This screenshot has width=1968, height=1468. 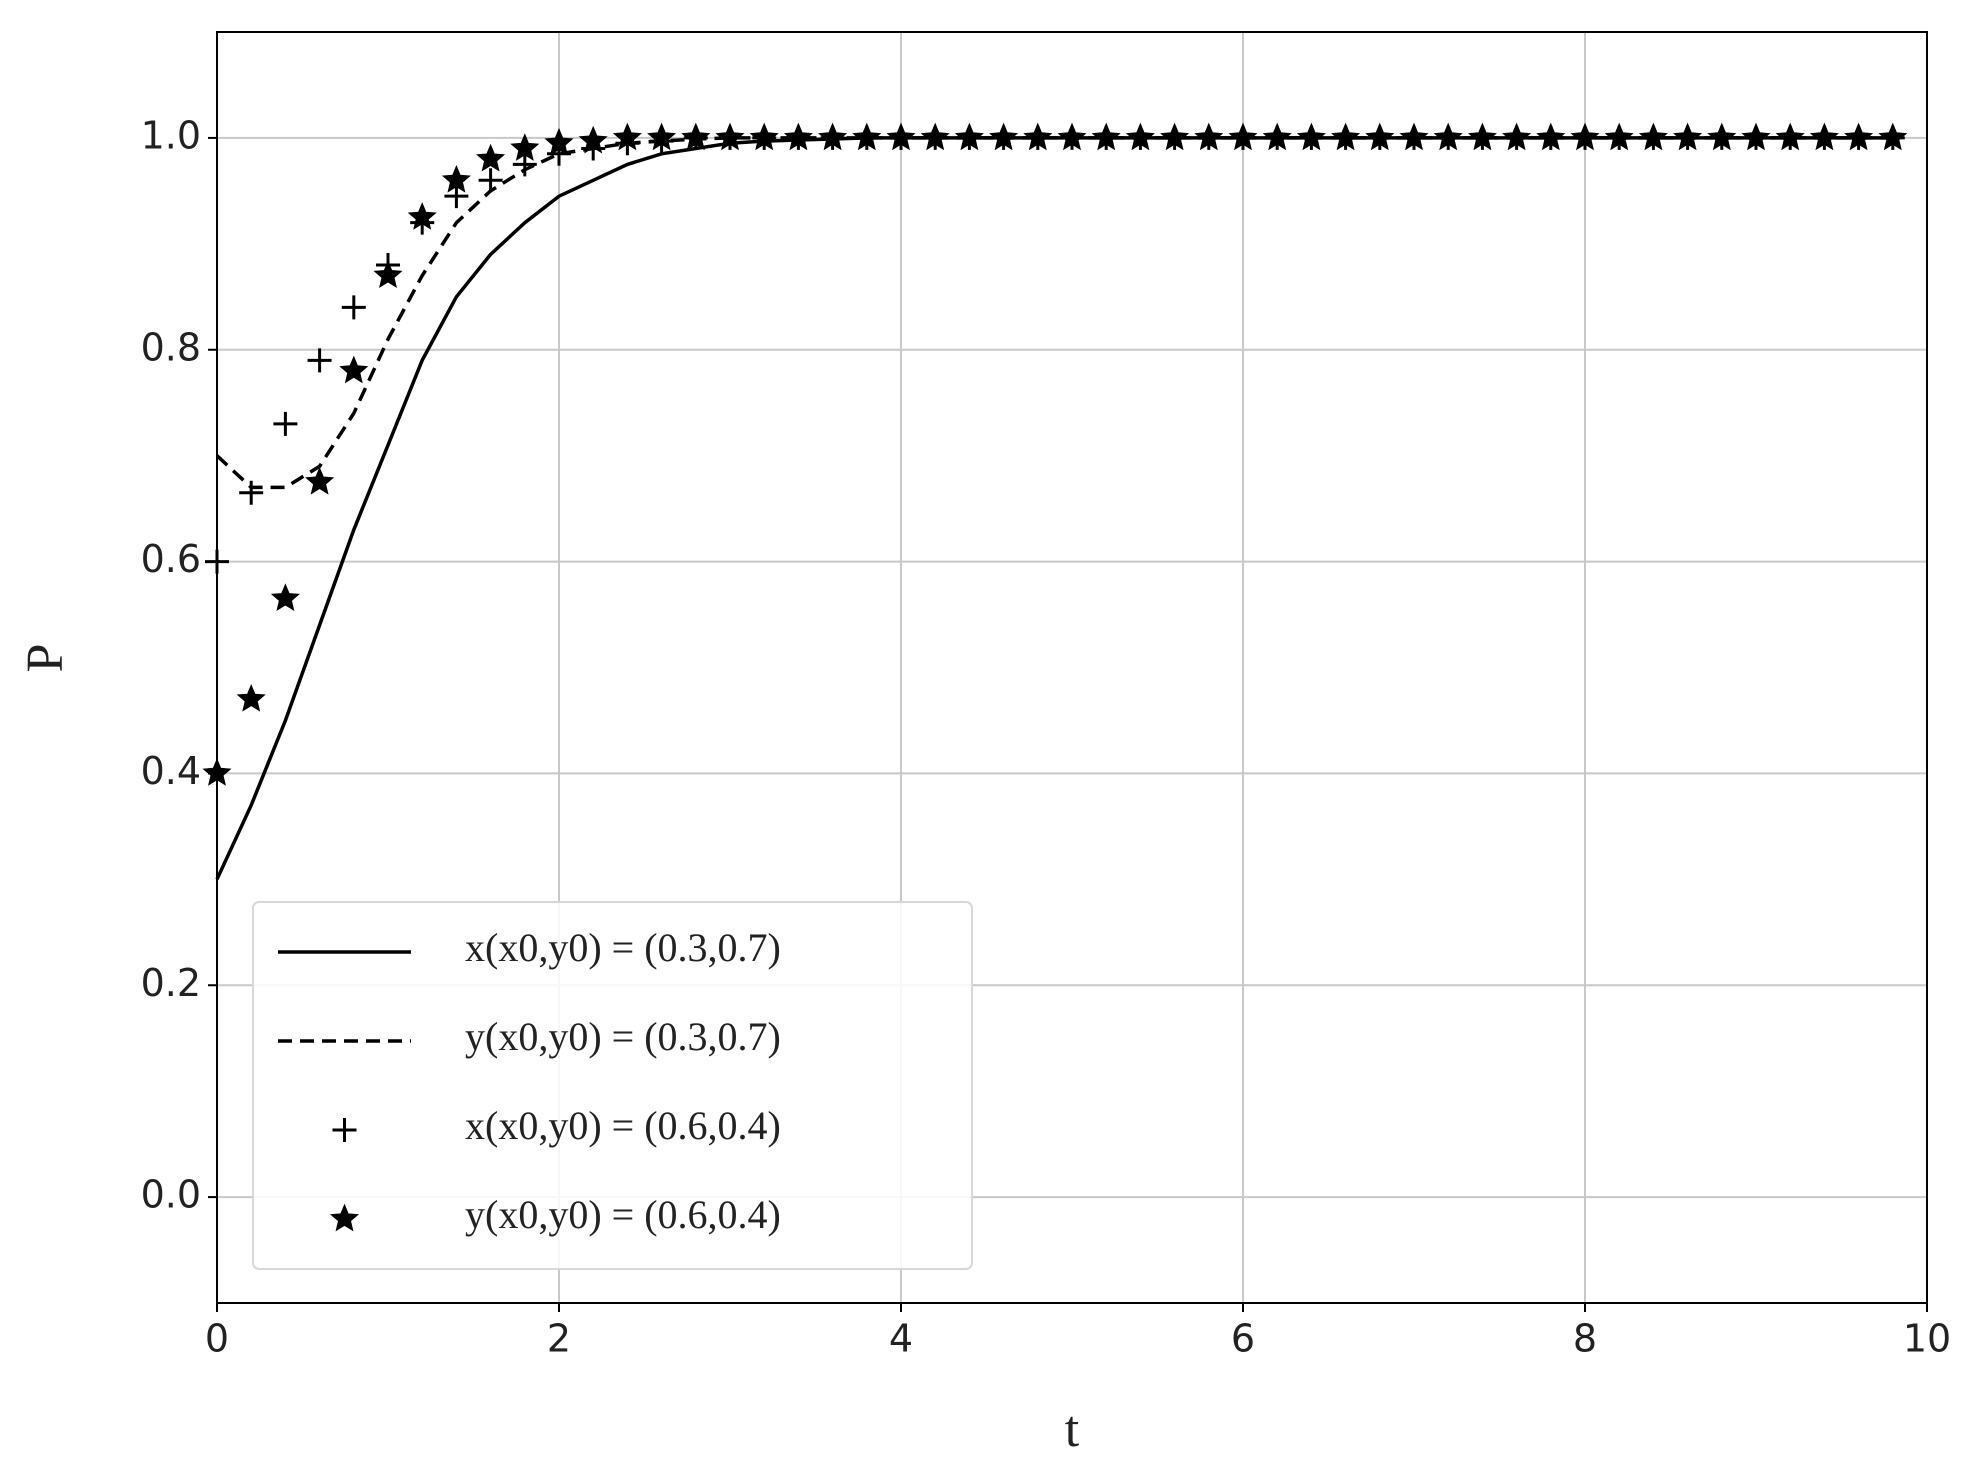 I want to click on x-tick-label: 2, so click(x=559, y=1339).